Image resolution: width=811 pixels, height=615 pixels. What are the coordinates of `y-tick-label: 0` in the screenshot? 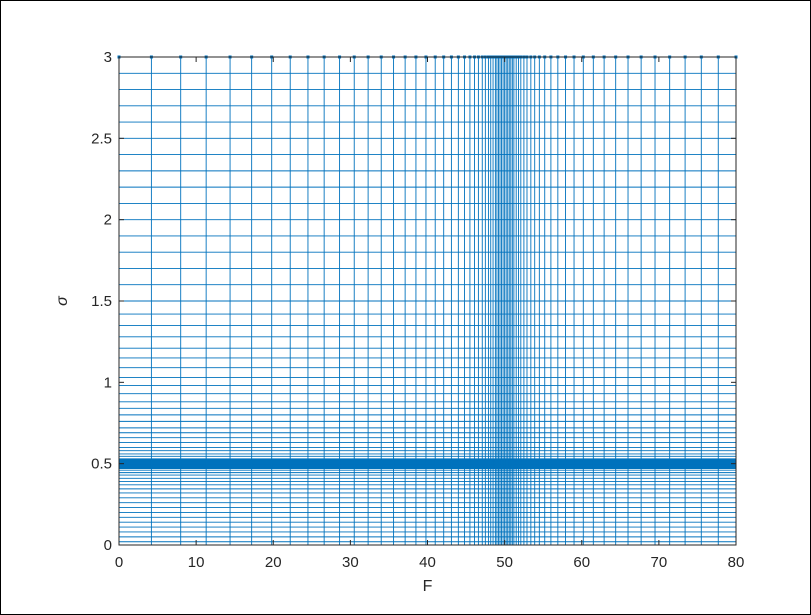 It's located at (108, 545).